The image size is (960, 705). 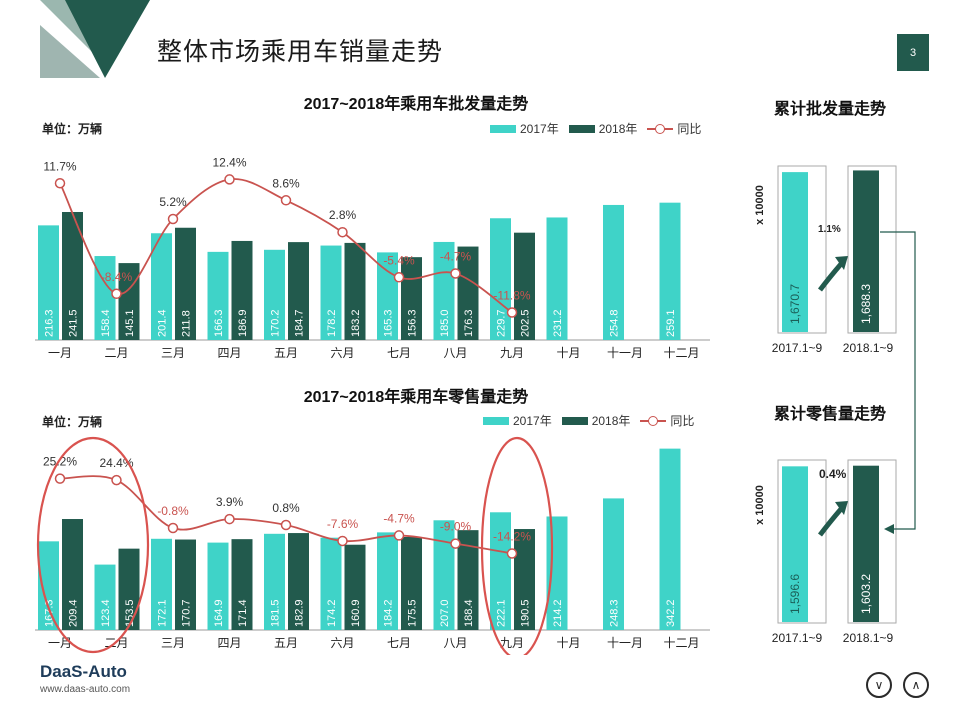 I want to click on retail-cumulative-title: 累计零售量走势, so click(x=829, y=414).